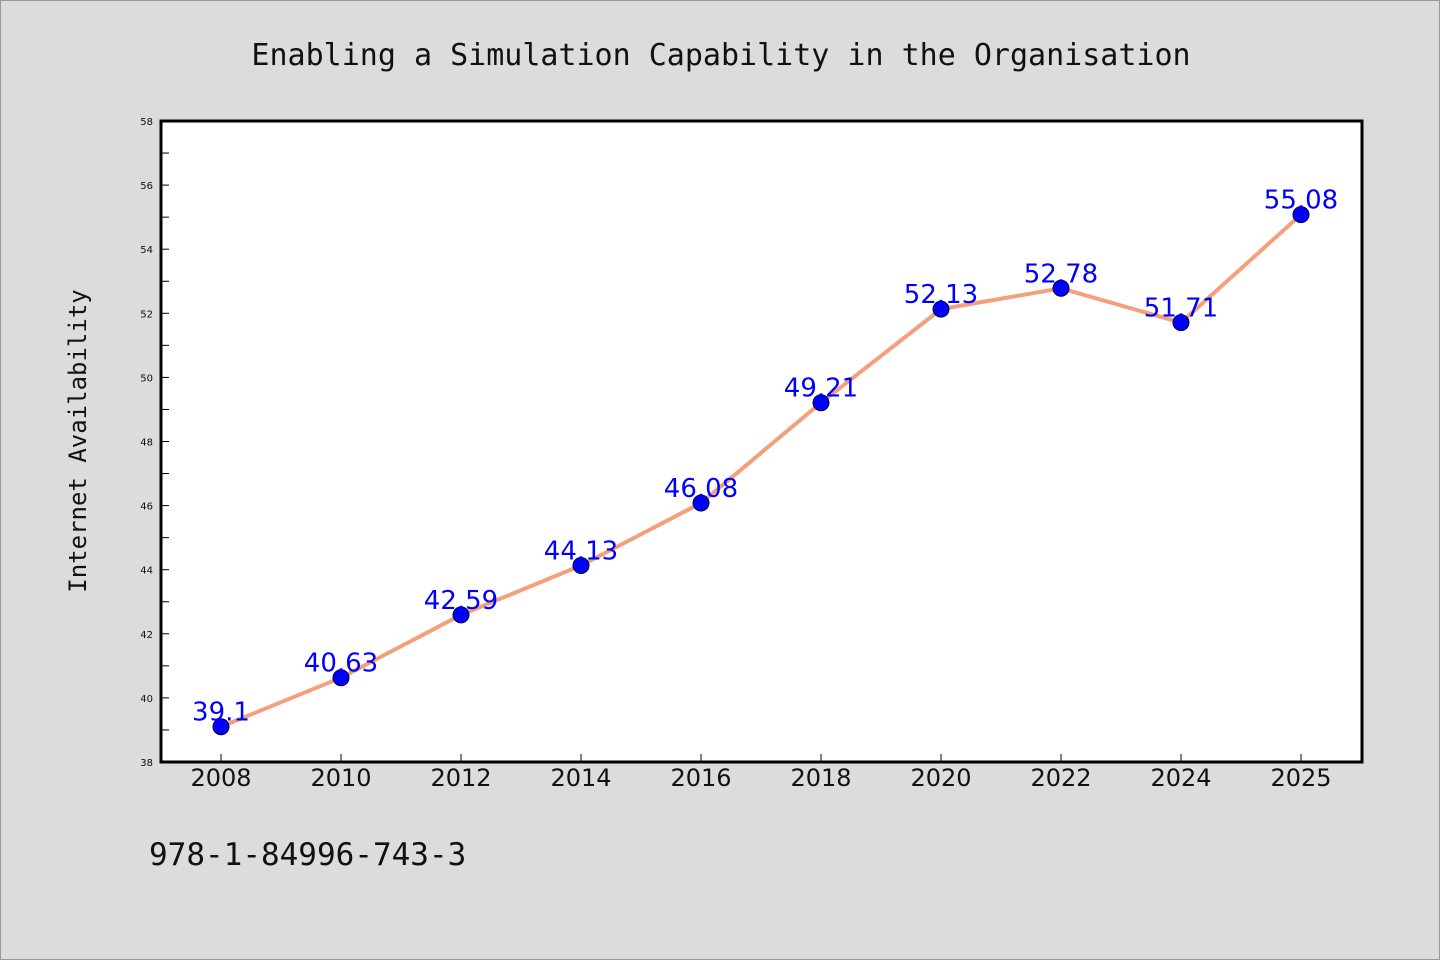 The width and height of the screenshot is (1440, 960). Describe the element at coordinates (820, 778) in the screenshot. I see `x-tick-label: 2018` at that location.